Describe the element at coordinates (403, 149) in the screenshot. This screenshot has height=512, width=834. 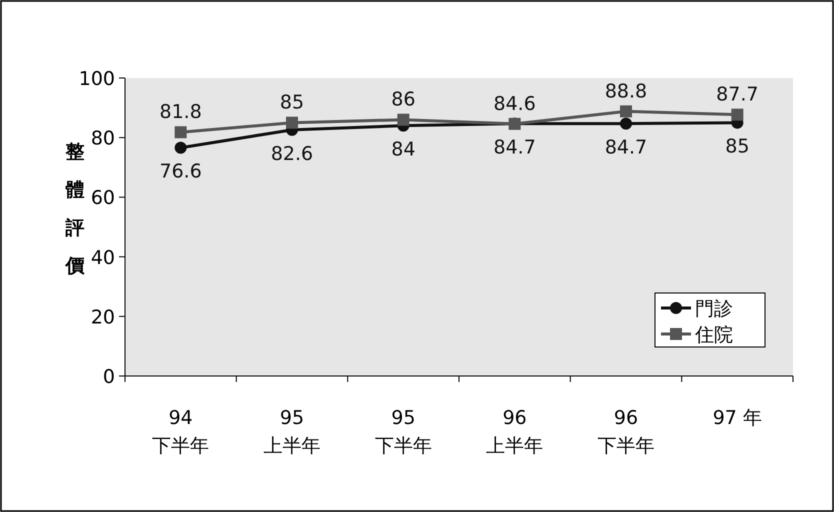
I see `data-label: 84` at that location.